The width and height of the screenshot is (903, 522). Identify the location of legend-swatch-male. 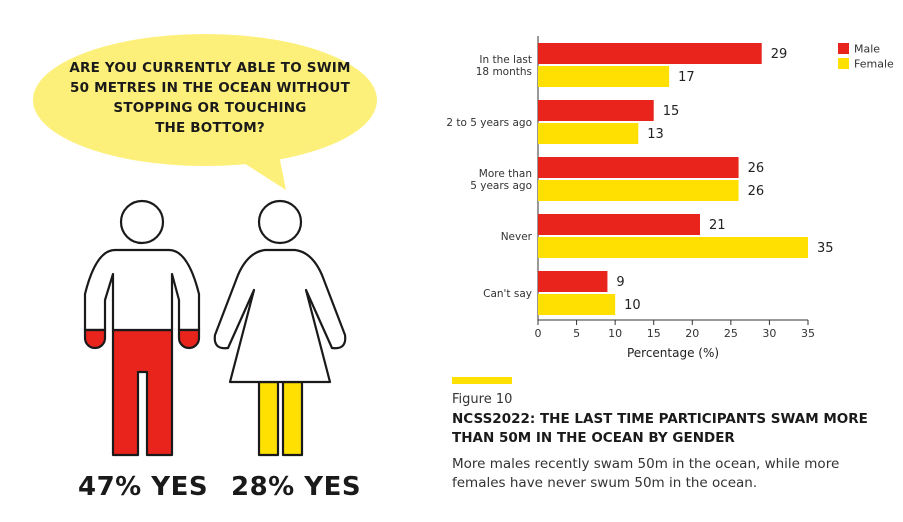
(843, 48).